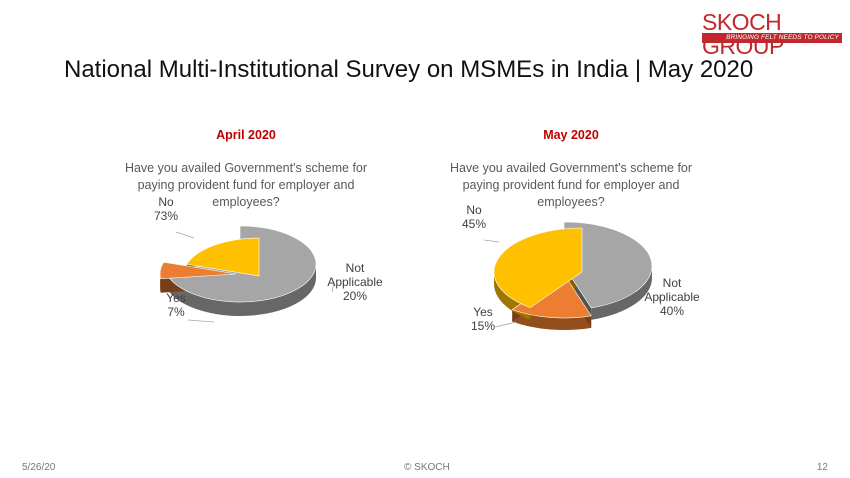 Image resolution: width=850 pixels, height=478 pixels. Describe the element at coordinates (176, 312) in the screenshot. I see `slice-value-label: 7%` at that location.